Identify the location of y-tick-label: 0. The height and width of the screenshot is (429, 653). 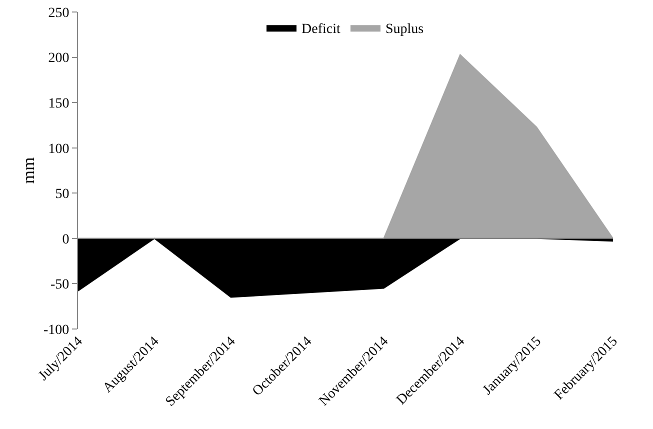
(66, 240).